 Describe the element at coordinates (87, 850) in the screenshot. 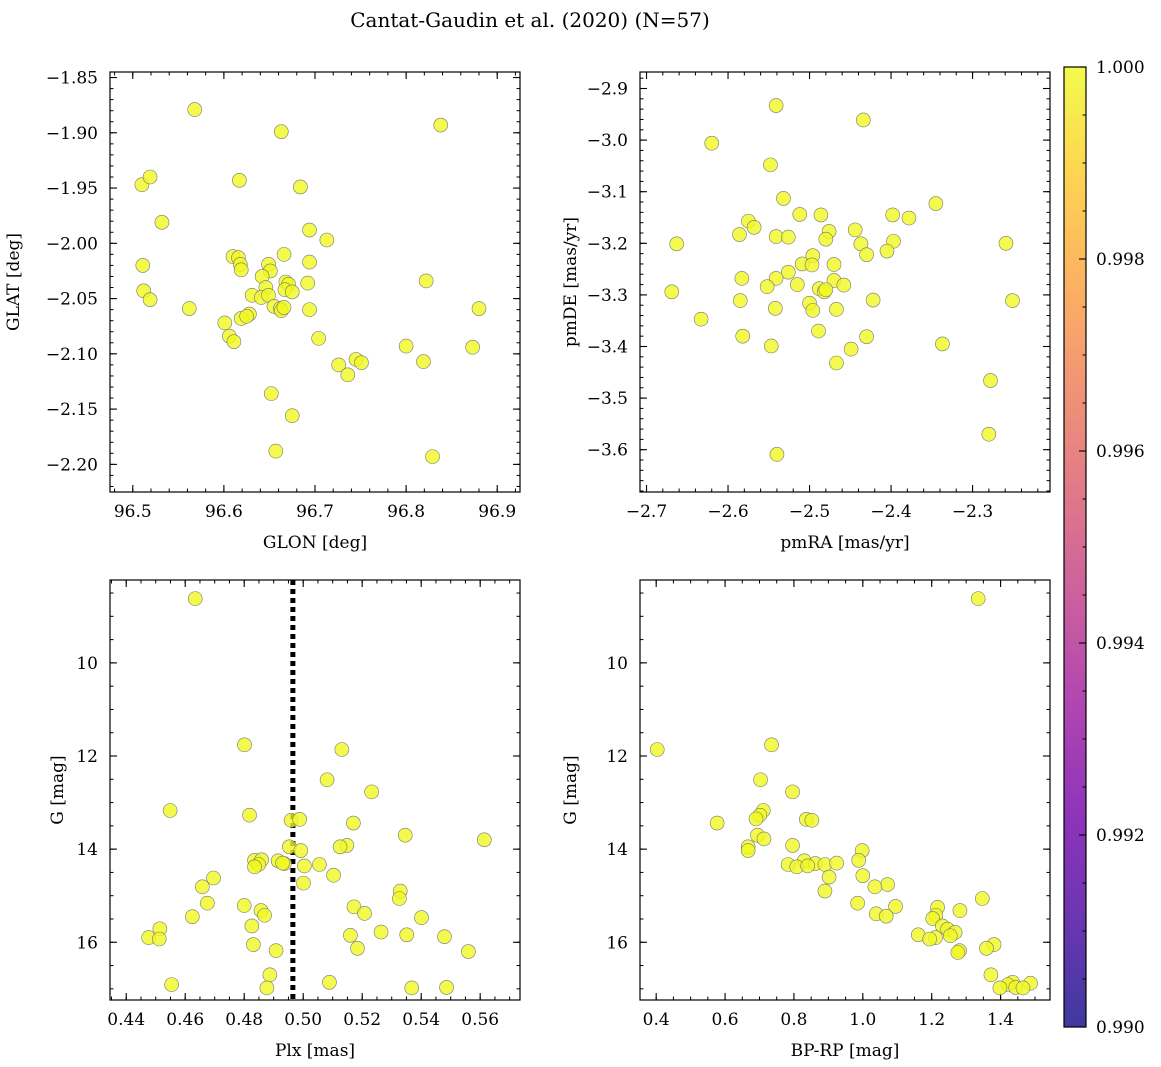

I see `y-tick-label: 14` at that location.